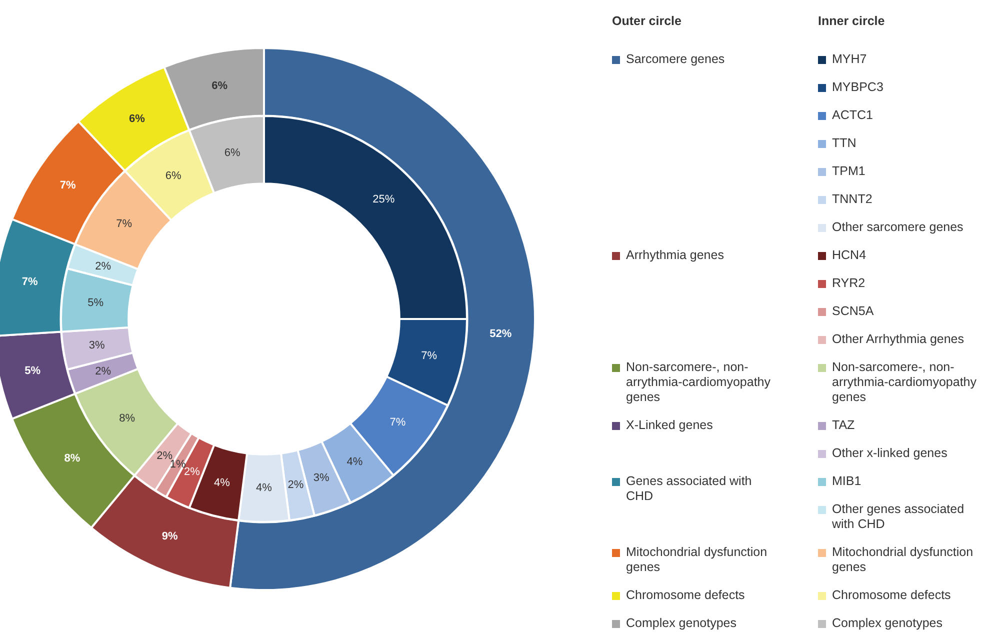 The image size is (992, 634). What do you see at coordinates (689, 489) in the screenshot?
I see `legend-label: Genes associated with CHD` at bounding box center [689, 489].